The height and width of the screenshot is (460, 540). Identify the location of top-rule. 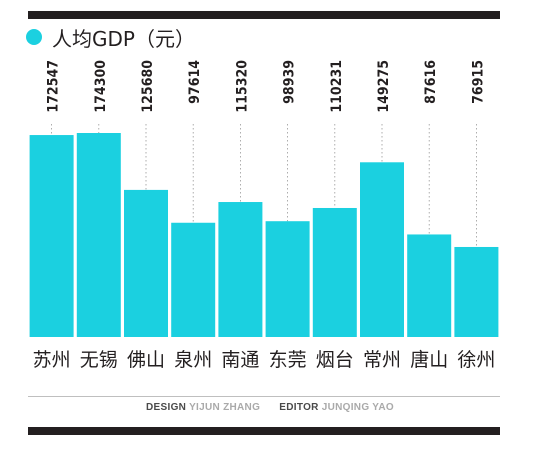
(264, 15).